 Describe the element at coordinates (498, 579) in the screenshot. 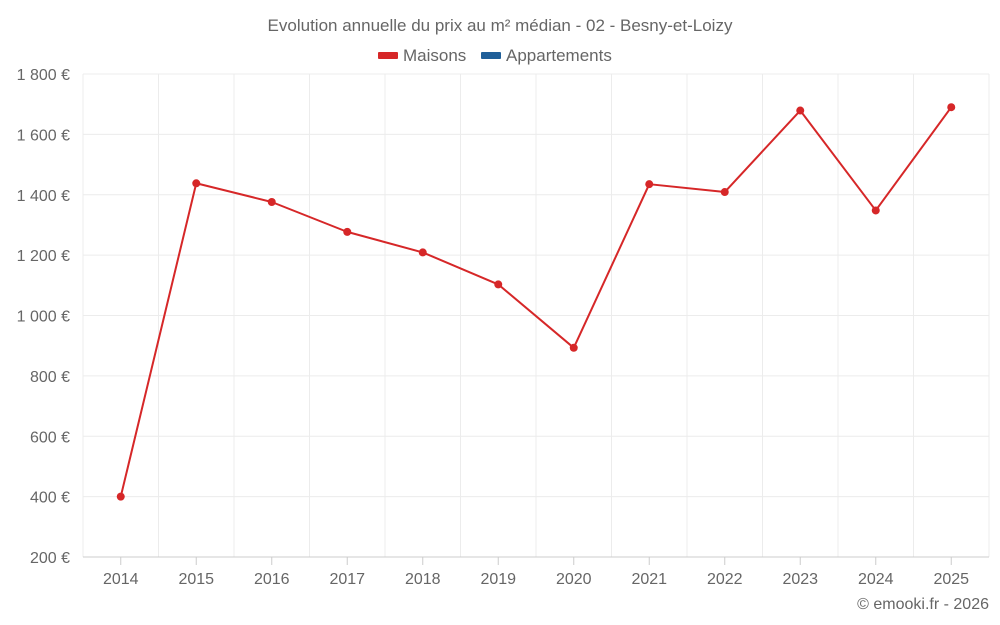

I see `x-tick-label: 2019` at that location.